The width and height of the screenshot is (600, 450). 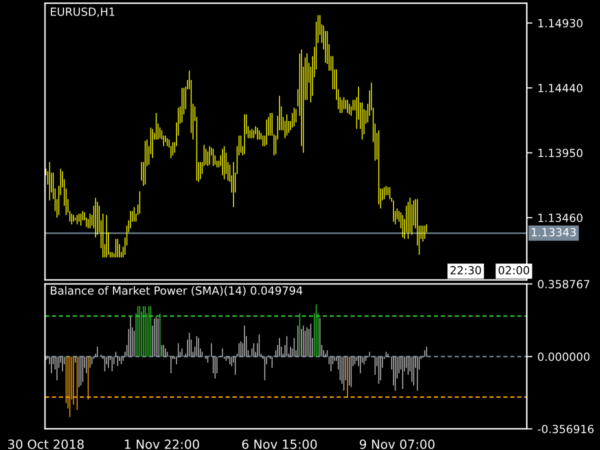 I want to click on annotation: 22:30, so click(x=465, y=270).